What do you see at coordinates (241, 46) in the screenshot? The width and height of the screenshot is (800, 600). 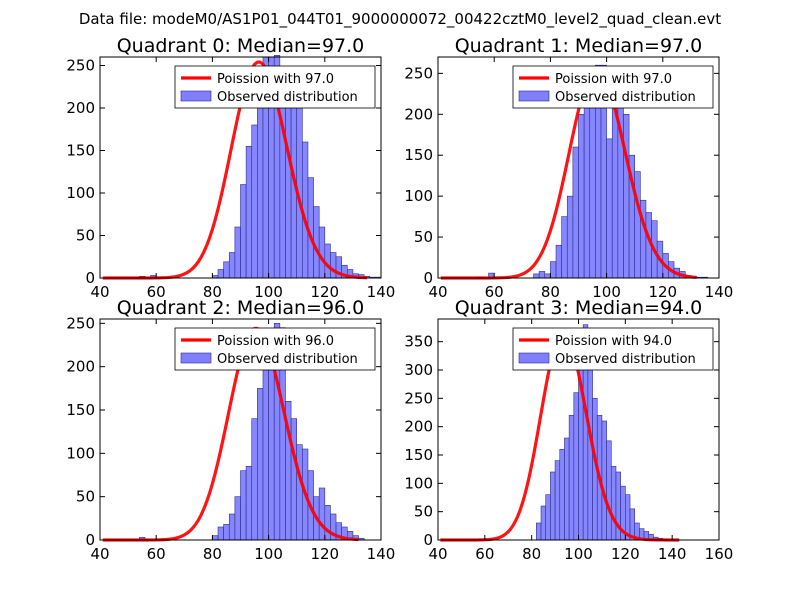 I see `panel-title: Quadrant 0: Median=97.0` at bounding box center [241, 46].